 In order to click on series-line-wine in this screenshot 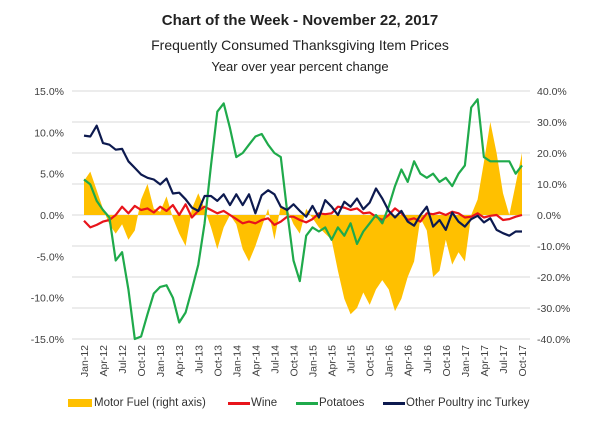, I will do `click(303, 216)`.